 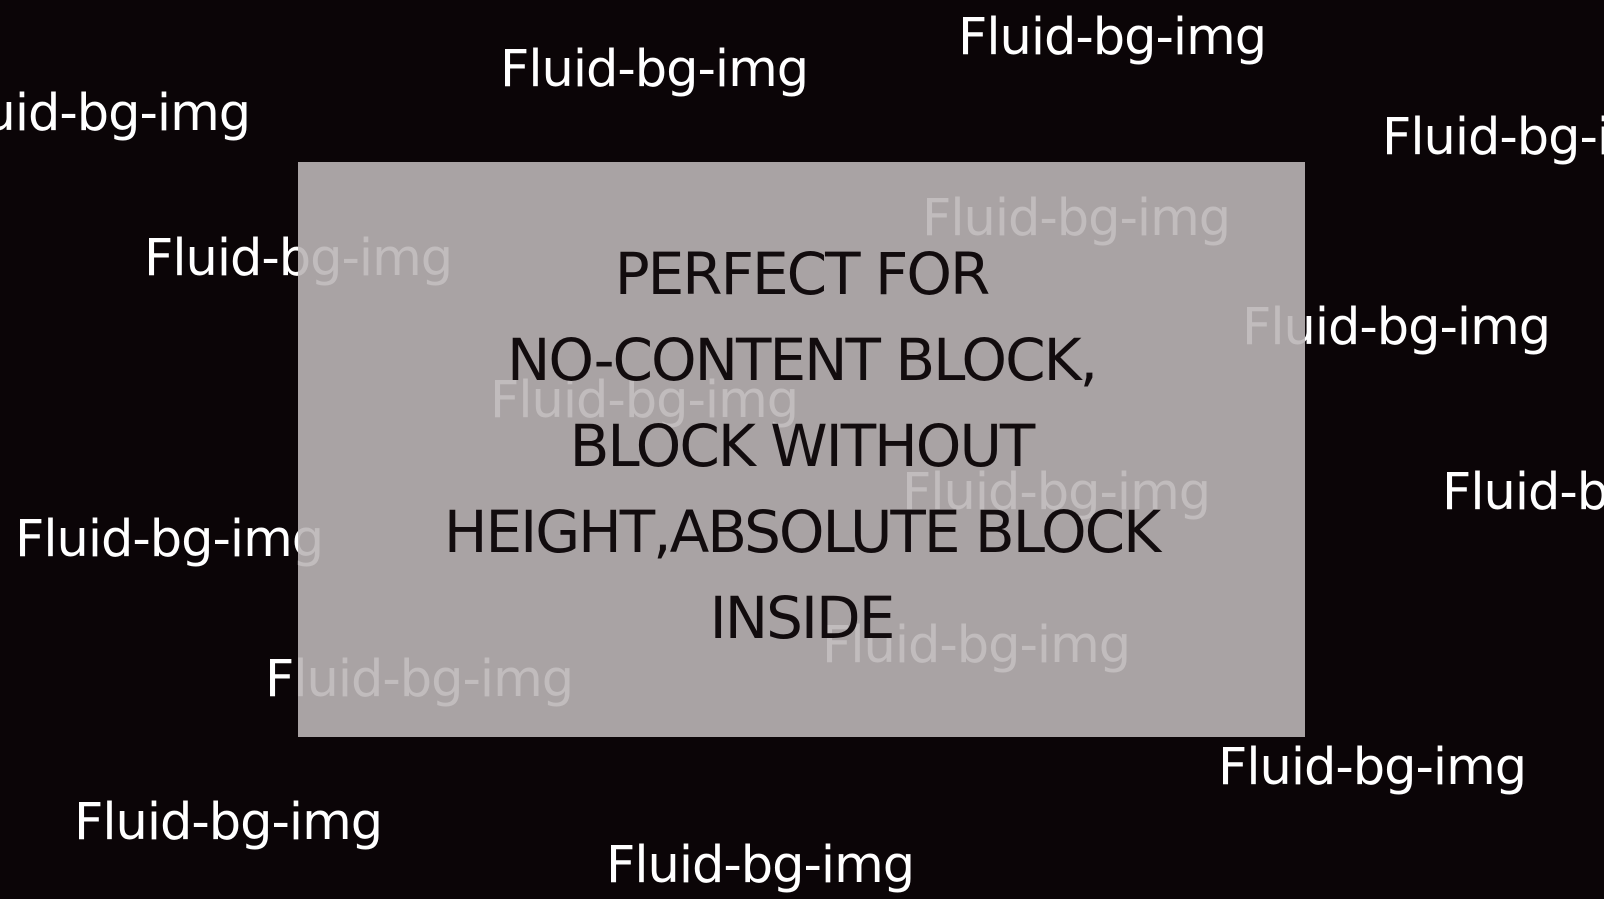 I want to click on message-line-1: PERFECT FOR, so click(x=802, y=273).